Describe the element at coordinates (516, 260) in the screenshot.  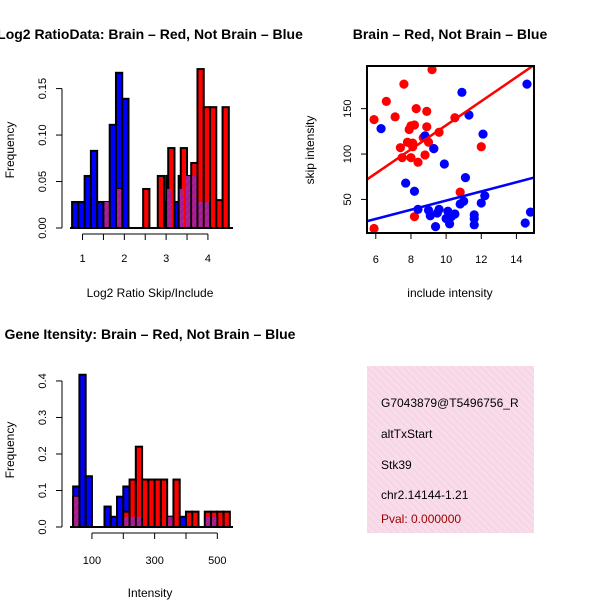
I see `scatter-x-tick-label: 14` at that location.